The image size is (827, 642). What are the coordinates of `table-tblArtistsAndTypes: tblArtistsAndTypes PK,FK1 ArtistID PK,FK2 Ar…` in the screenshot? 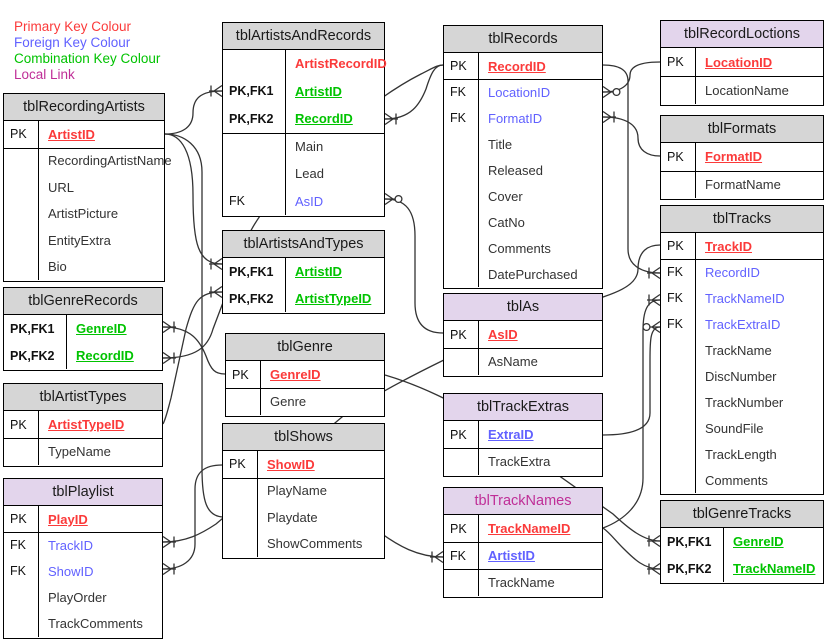 It's located at (303, 272).